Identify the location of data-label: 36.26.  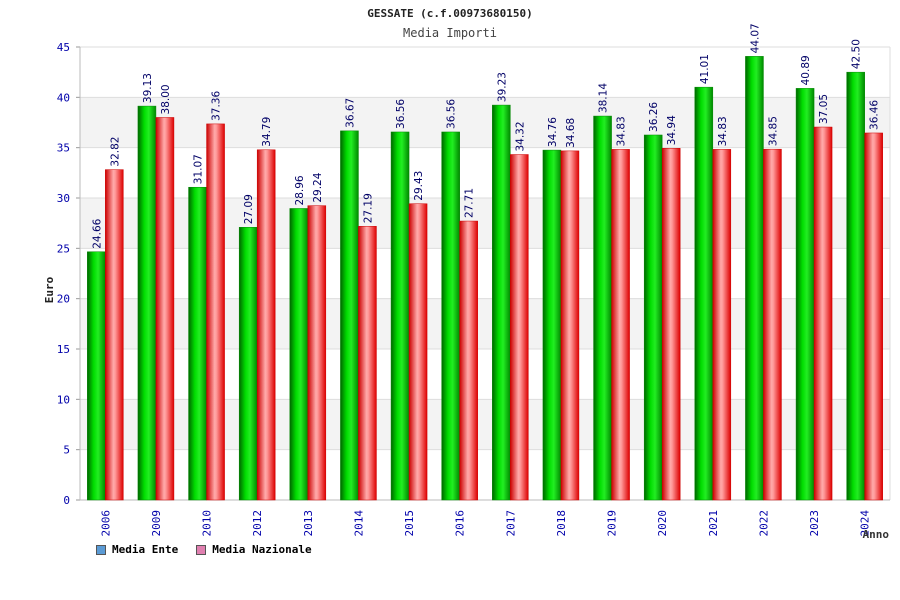
(654, 117).